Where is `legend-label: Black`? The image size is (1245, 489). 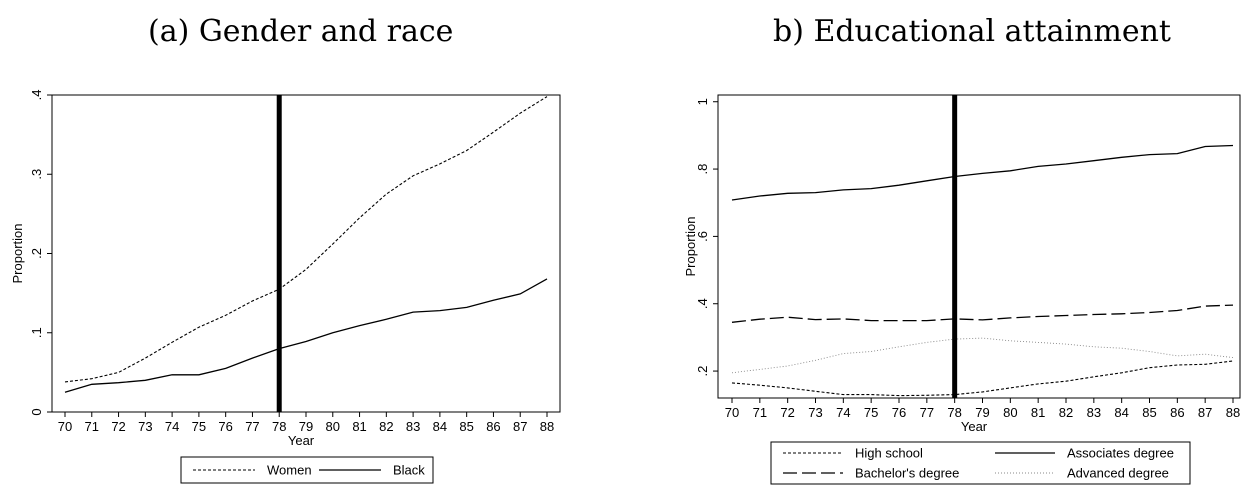 legend-label: Black is located at coordinates (409, 470).